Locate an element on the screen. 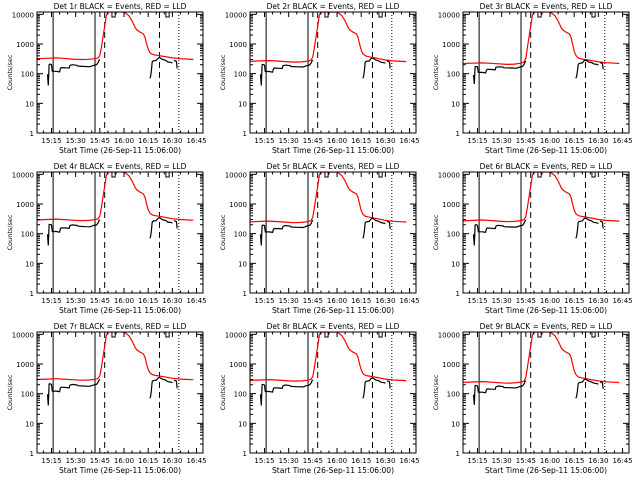 Image resolution: width=640 pixels, height=480 pixels. chart-title: Det 9r BLACK = Events, RED = LLD is located at coordinates (546, 326).